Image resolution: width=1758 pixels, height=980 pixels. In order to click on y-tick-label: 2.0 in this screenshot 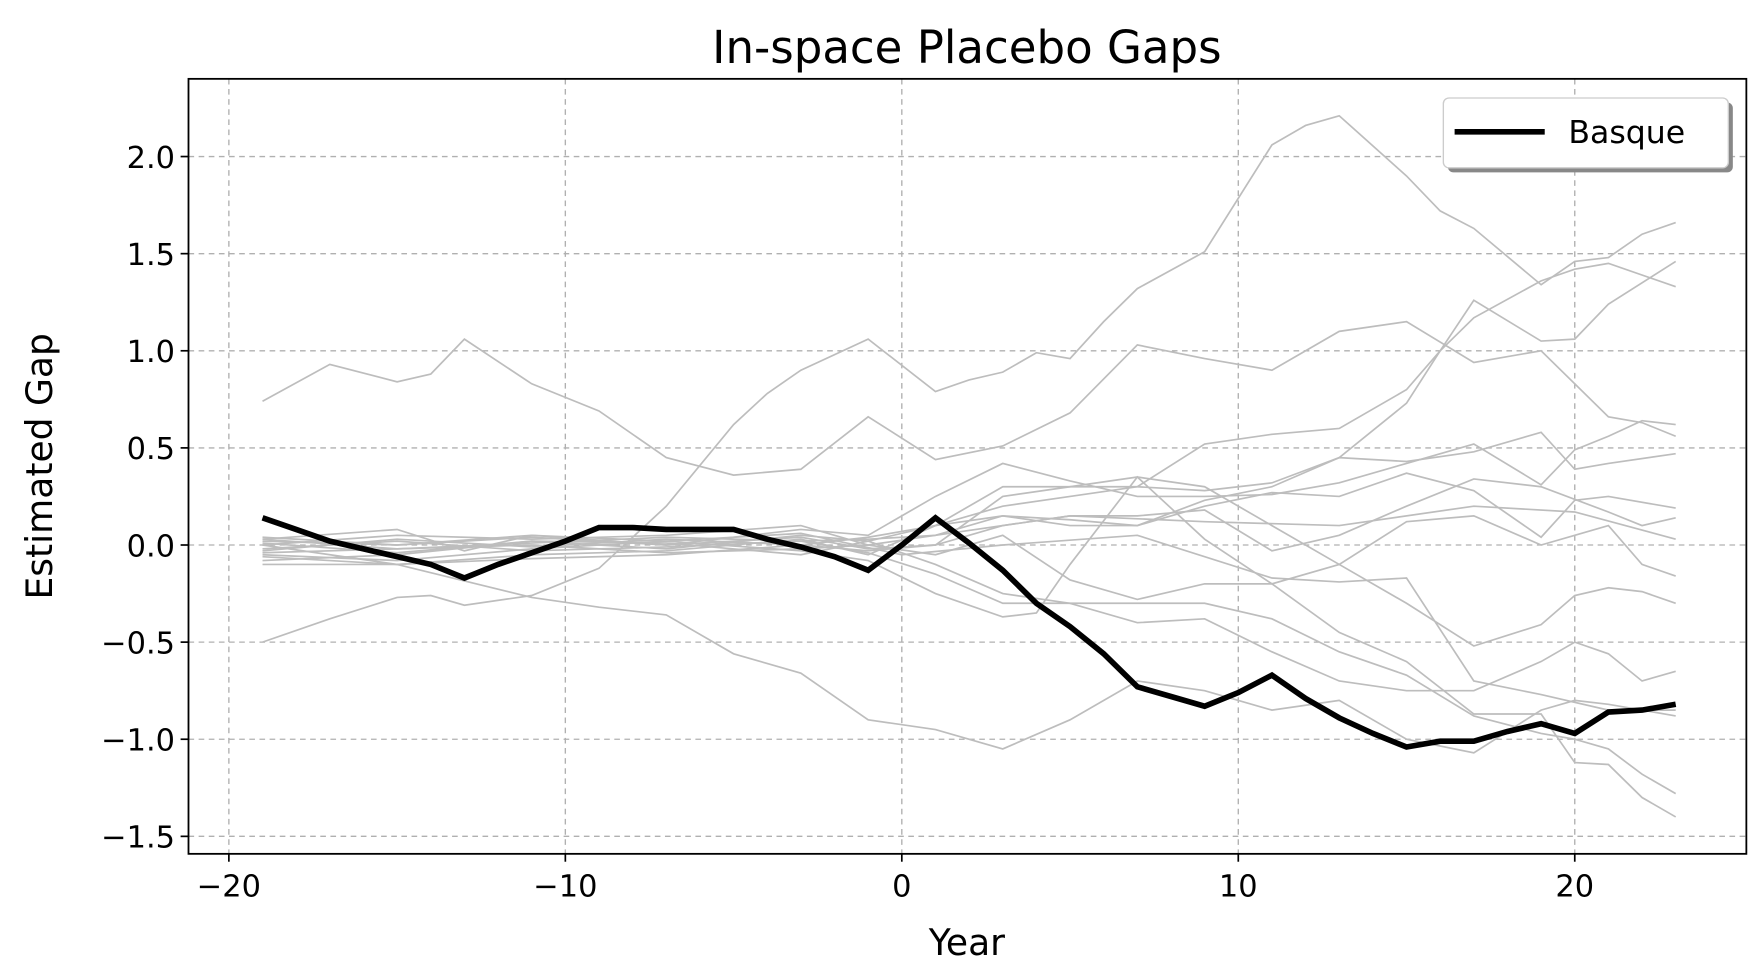, I will do `click(151, 158)`.